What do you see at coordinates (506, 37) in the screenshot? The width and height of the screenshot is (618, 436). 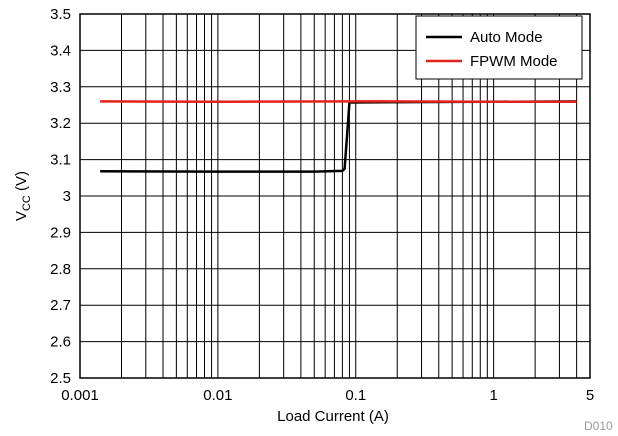 I see `legend-label-auto-mode: Auto Mode` at bounding box center [506, 37].